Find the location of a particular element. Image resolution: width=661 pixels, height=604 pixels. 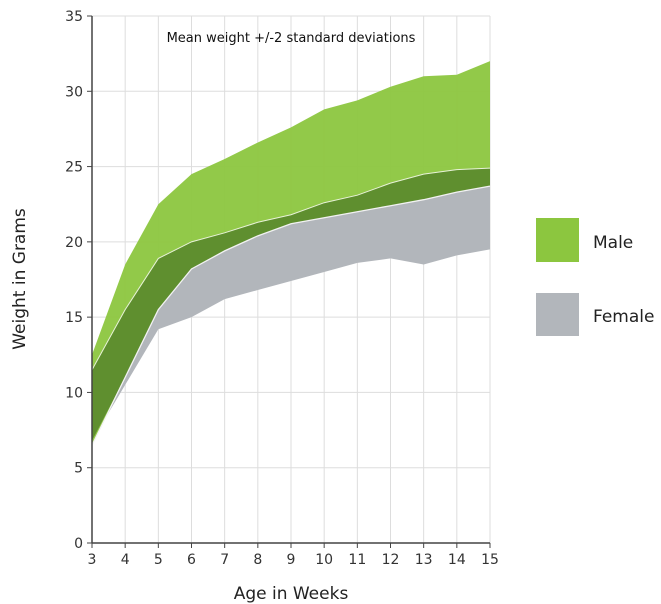

y-tick-label: 25 is located at coordinates (74, 168).